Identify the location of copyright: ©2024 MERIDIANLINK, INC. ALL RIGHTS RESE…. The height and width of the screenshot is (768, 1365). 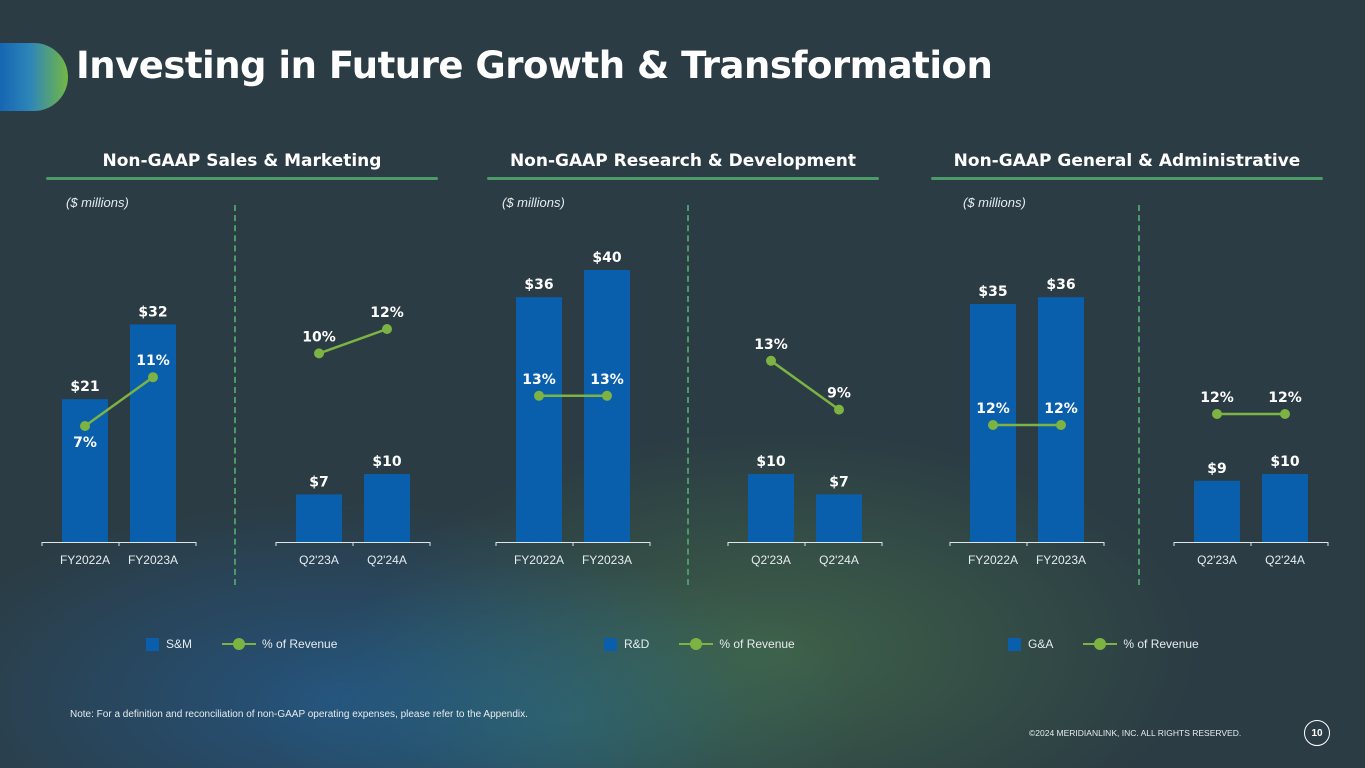
(1135, 733).